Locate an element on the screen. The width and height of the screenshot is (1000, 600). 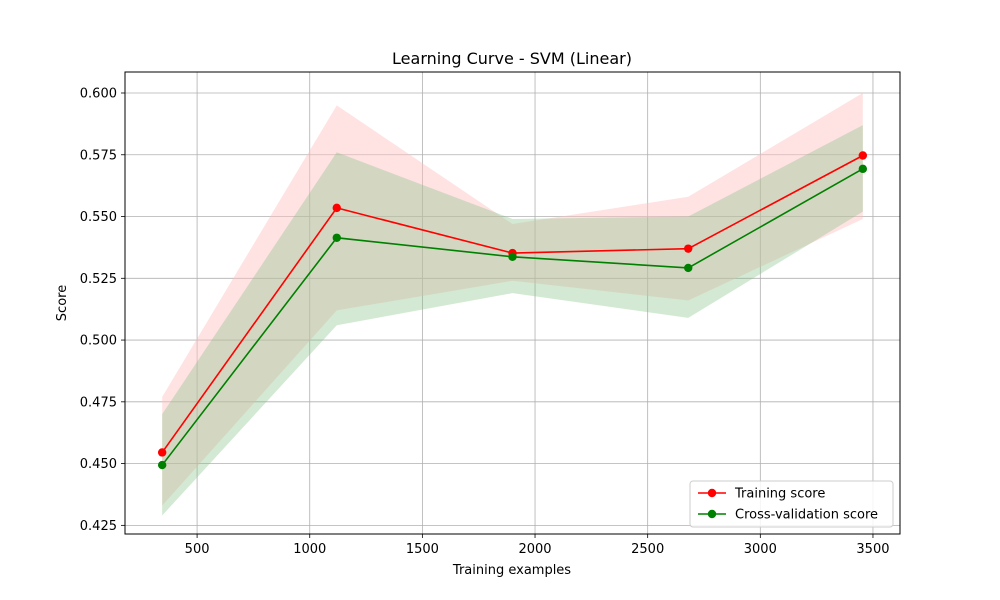
y-tick-label: 0.575 is located at coordinates (98, 155).